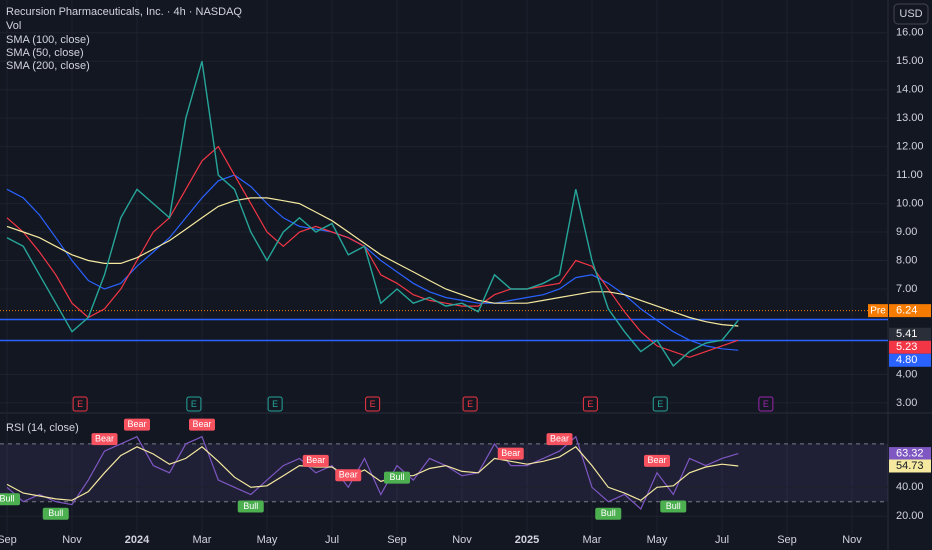 The height and width of the screenshot is (550, 932). I want to click on y-tick-label: 3.00, so click(906, 403).